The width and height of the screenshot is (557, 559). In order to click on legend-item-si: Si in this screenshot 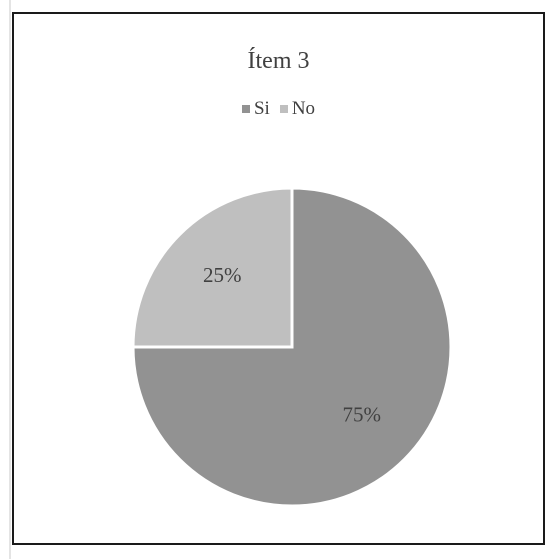, I will do `click(255, 109)`.